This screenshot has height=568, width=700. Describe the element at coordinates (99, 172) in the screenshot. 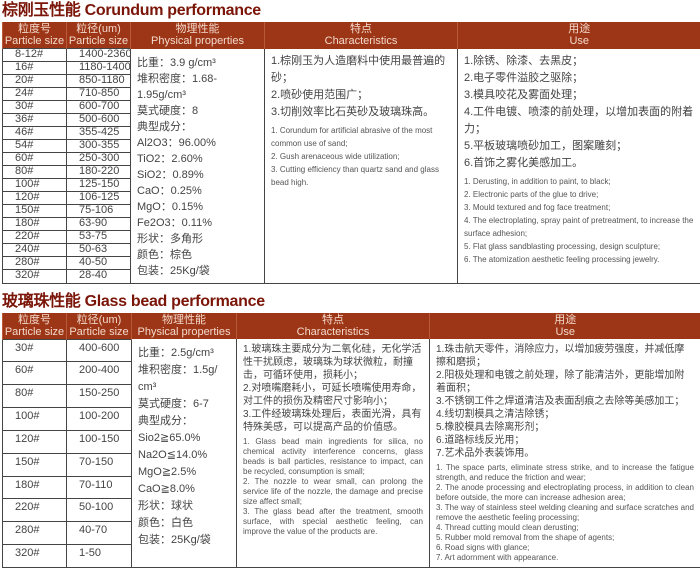

I see `particle-size-um: 180-220` at that location.